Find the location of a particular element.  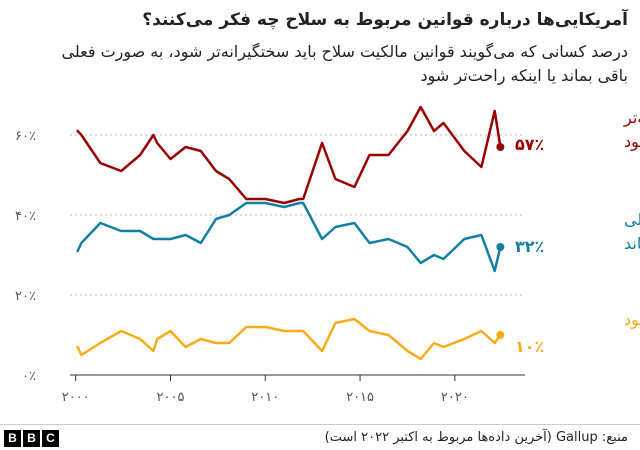

y-tick-label: ۰٪ is located at coordinates (29, 376).